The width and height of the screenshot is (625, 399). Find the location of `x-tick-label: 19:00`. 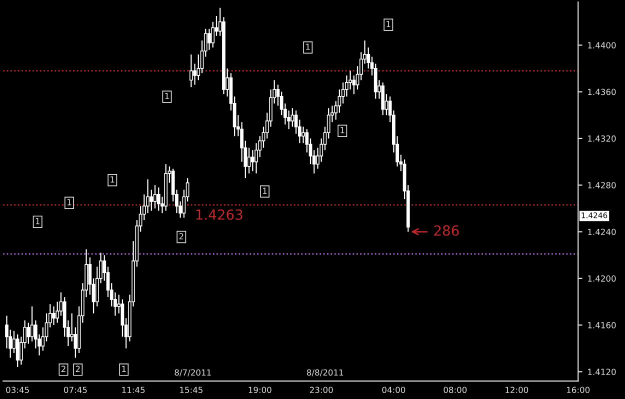

x-tick-label: 19:00 is located at coordinates (260, 390).